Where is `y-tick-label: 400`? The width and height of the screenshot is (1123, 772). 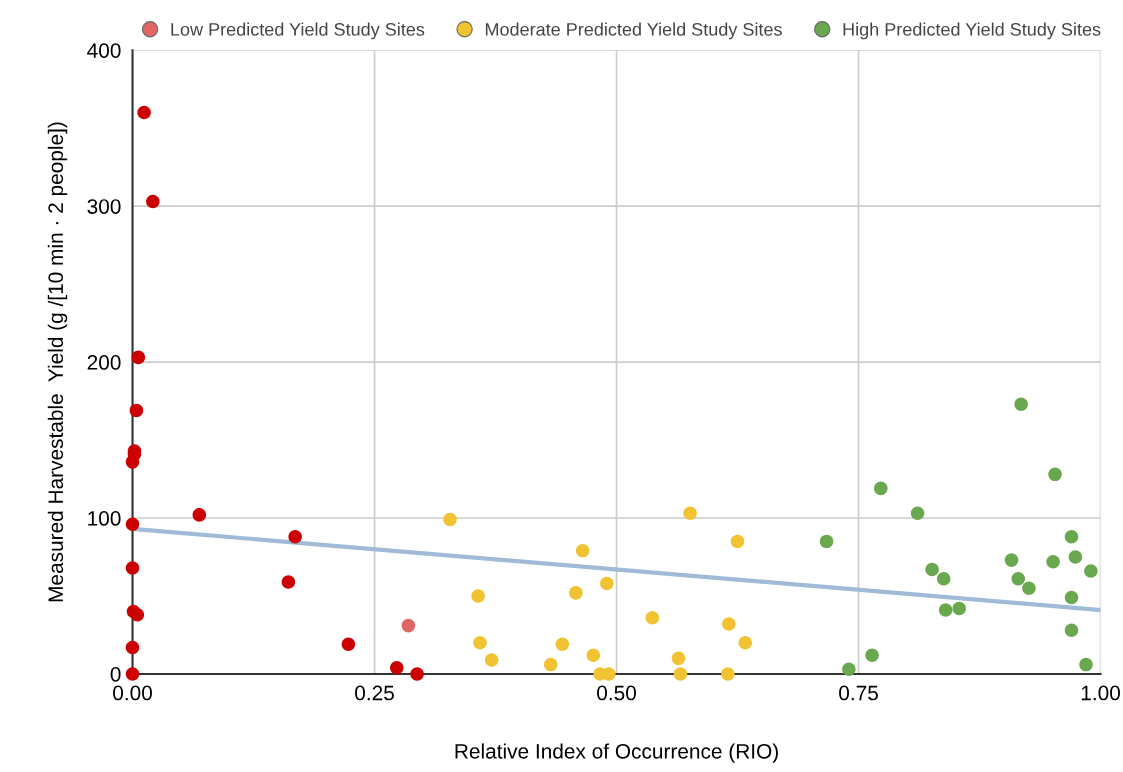 y-tick-label: 400 is located at coordinates (104, 50).